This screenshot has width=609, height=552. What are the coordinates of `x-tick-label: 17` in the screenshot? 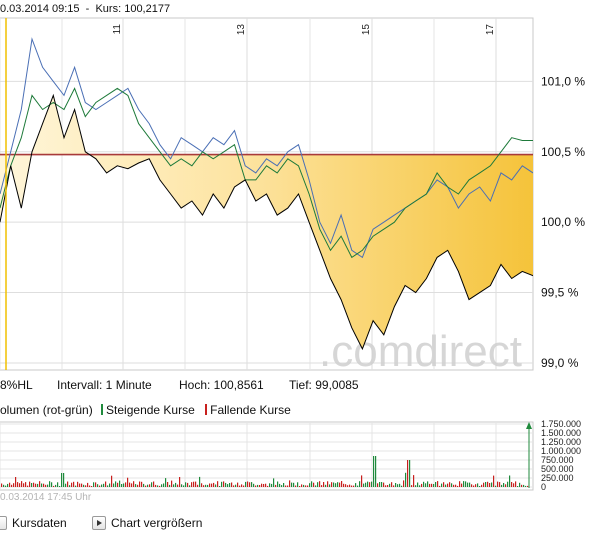 It's located at (490, 30).